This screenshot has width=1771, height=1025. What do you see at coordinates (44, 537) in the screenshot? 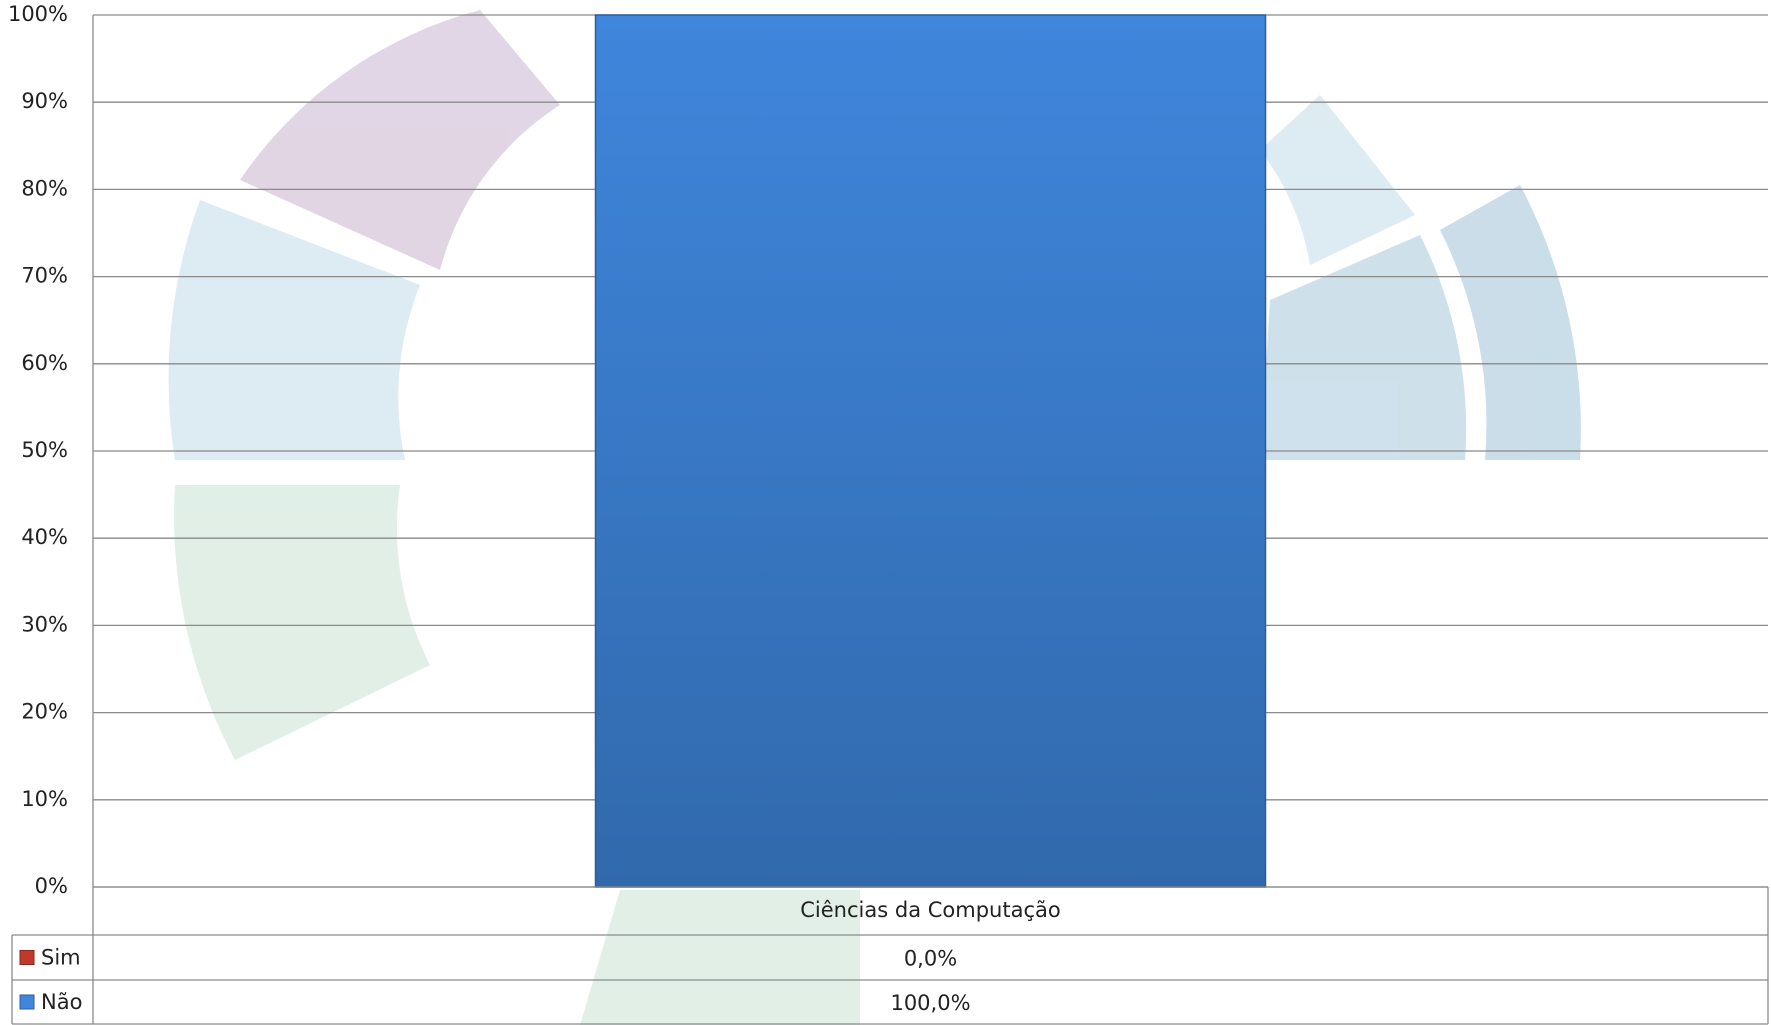
I see `y-tick-label: 40%` at bounding box center [44, 537].